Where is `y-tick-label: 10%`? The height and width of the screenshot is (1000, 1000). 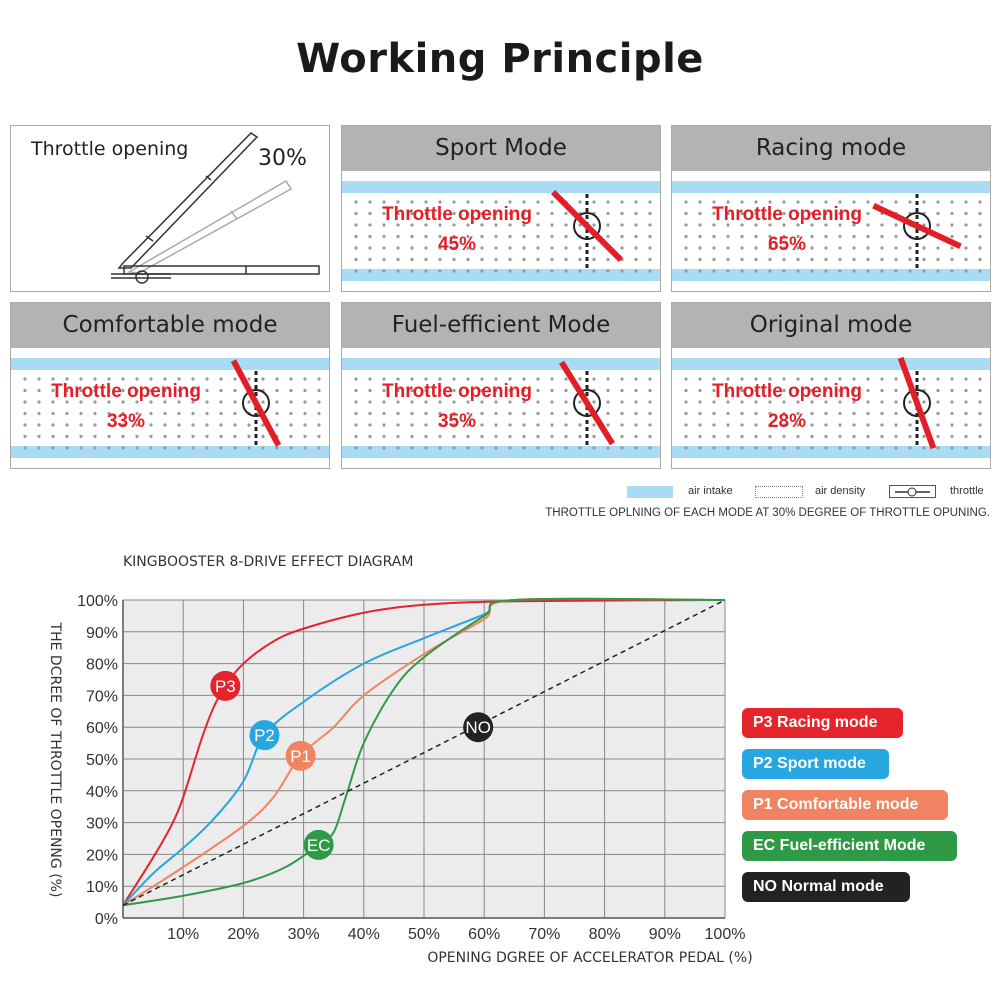 y-tick-label: 10% is located at coordinates (102, 887).